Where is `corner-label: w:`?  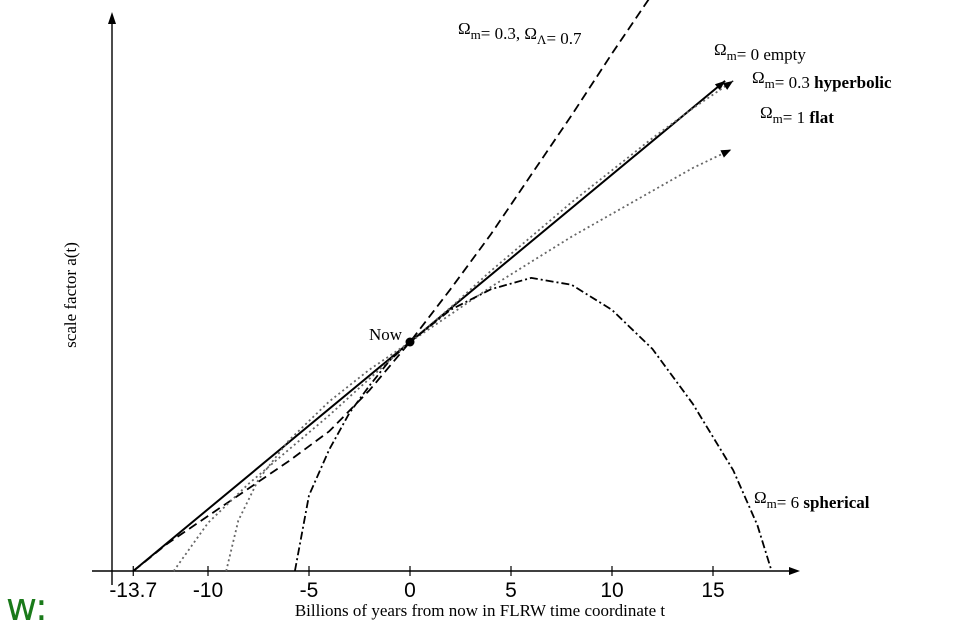
corner-label: w: is located at coordinates (27, 607).